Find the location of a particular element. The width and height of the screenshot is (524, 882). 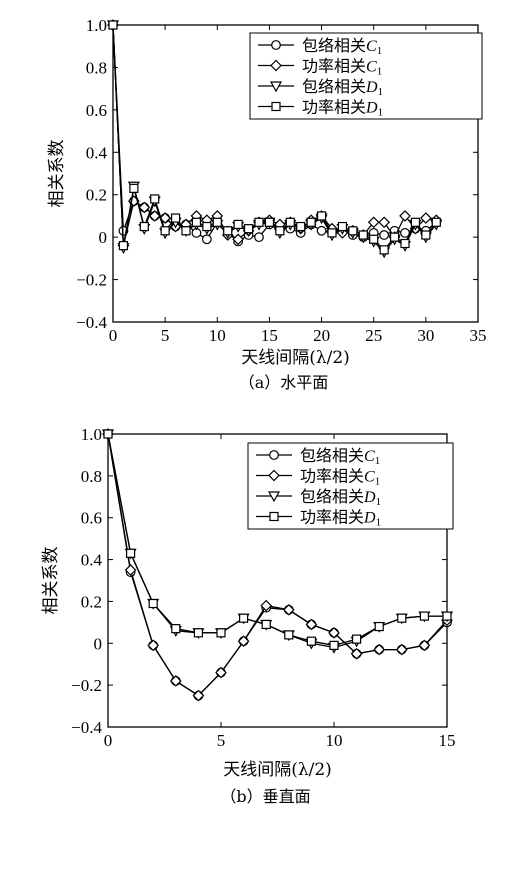

figure-caption: （a）水平面 is located at coordinates (284, 382).